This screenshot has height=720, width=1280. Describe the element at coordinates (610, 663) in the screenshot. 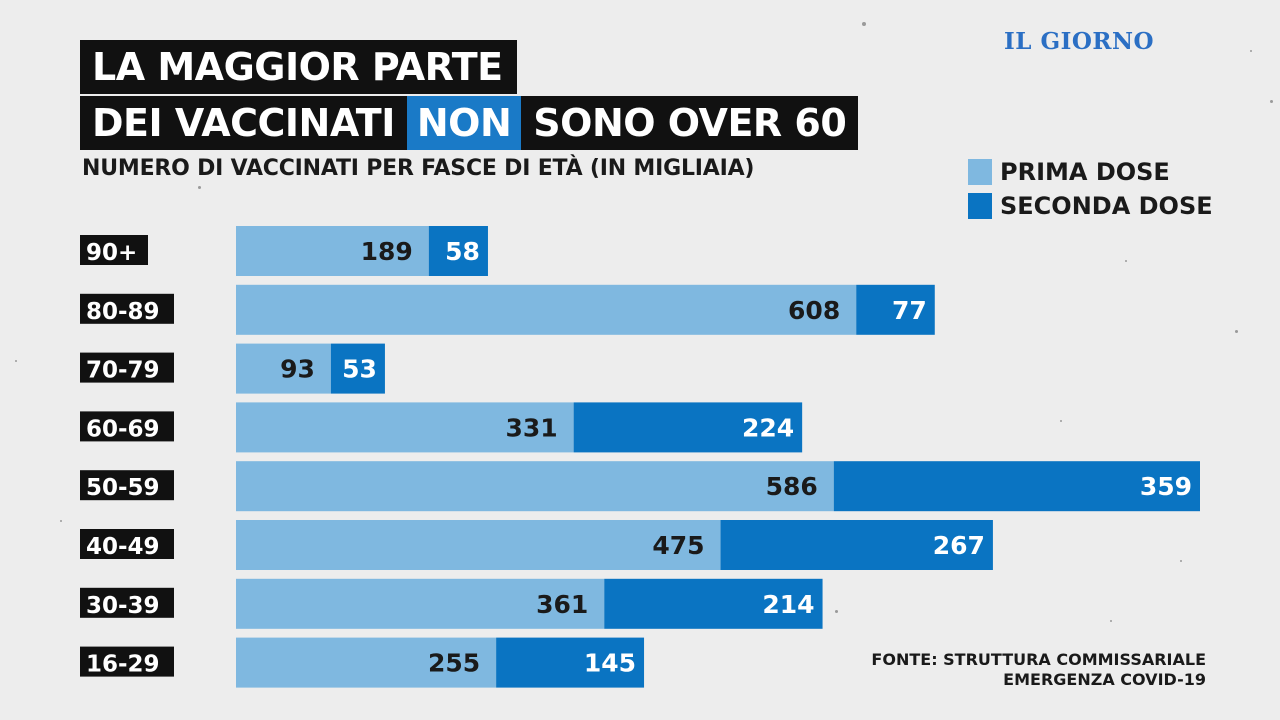

I see `value-label-seconda-dose: 145` at that location.